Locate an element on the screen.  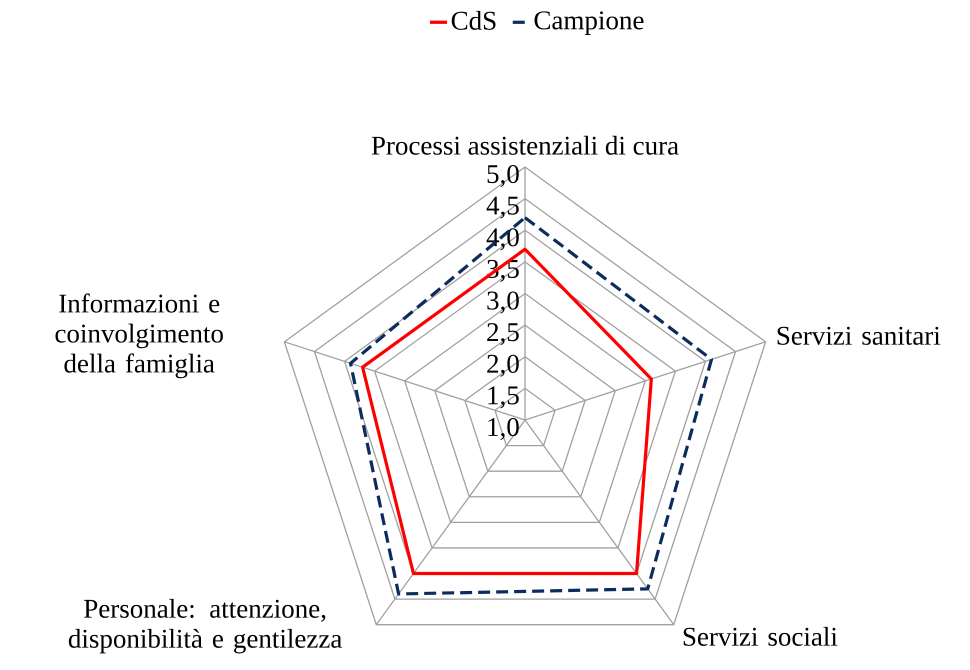
y-tick-label: 1,0 is located at coordinates (503, 429).